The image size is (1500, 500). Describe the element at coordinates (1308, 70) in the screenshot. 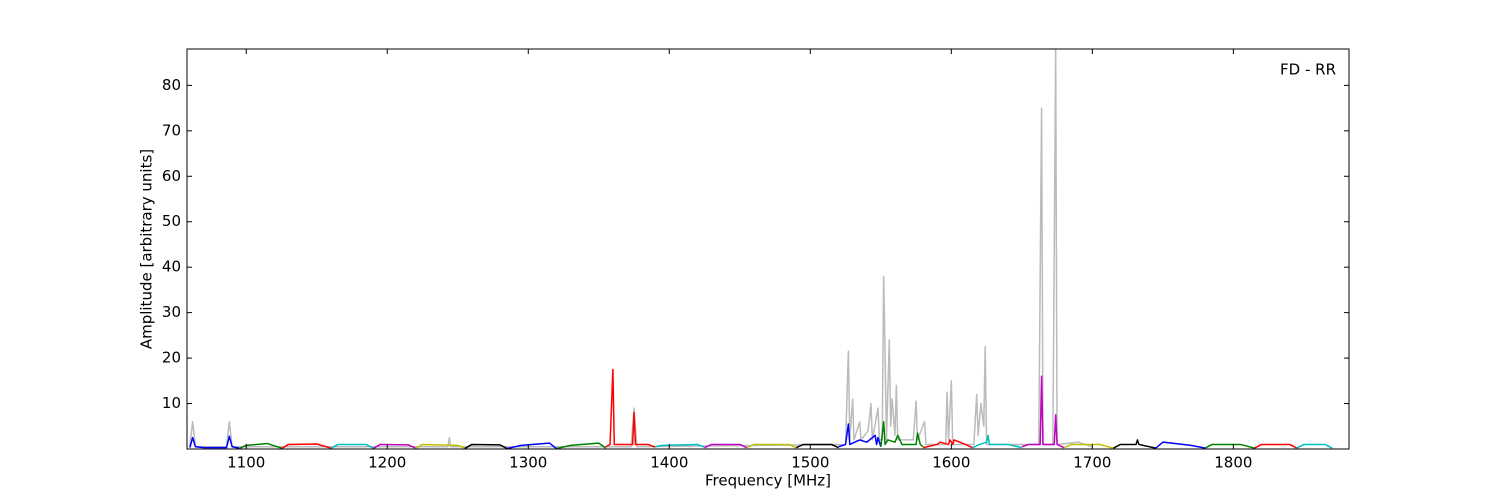

I see `annotation: FD - RR` at that location.